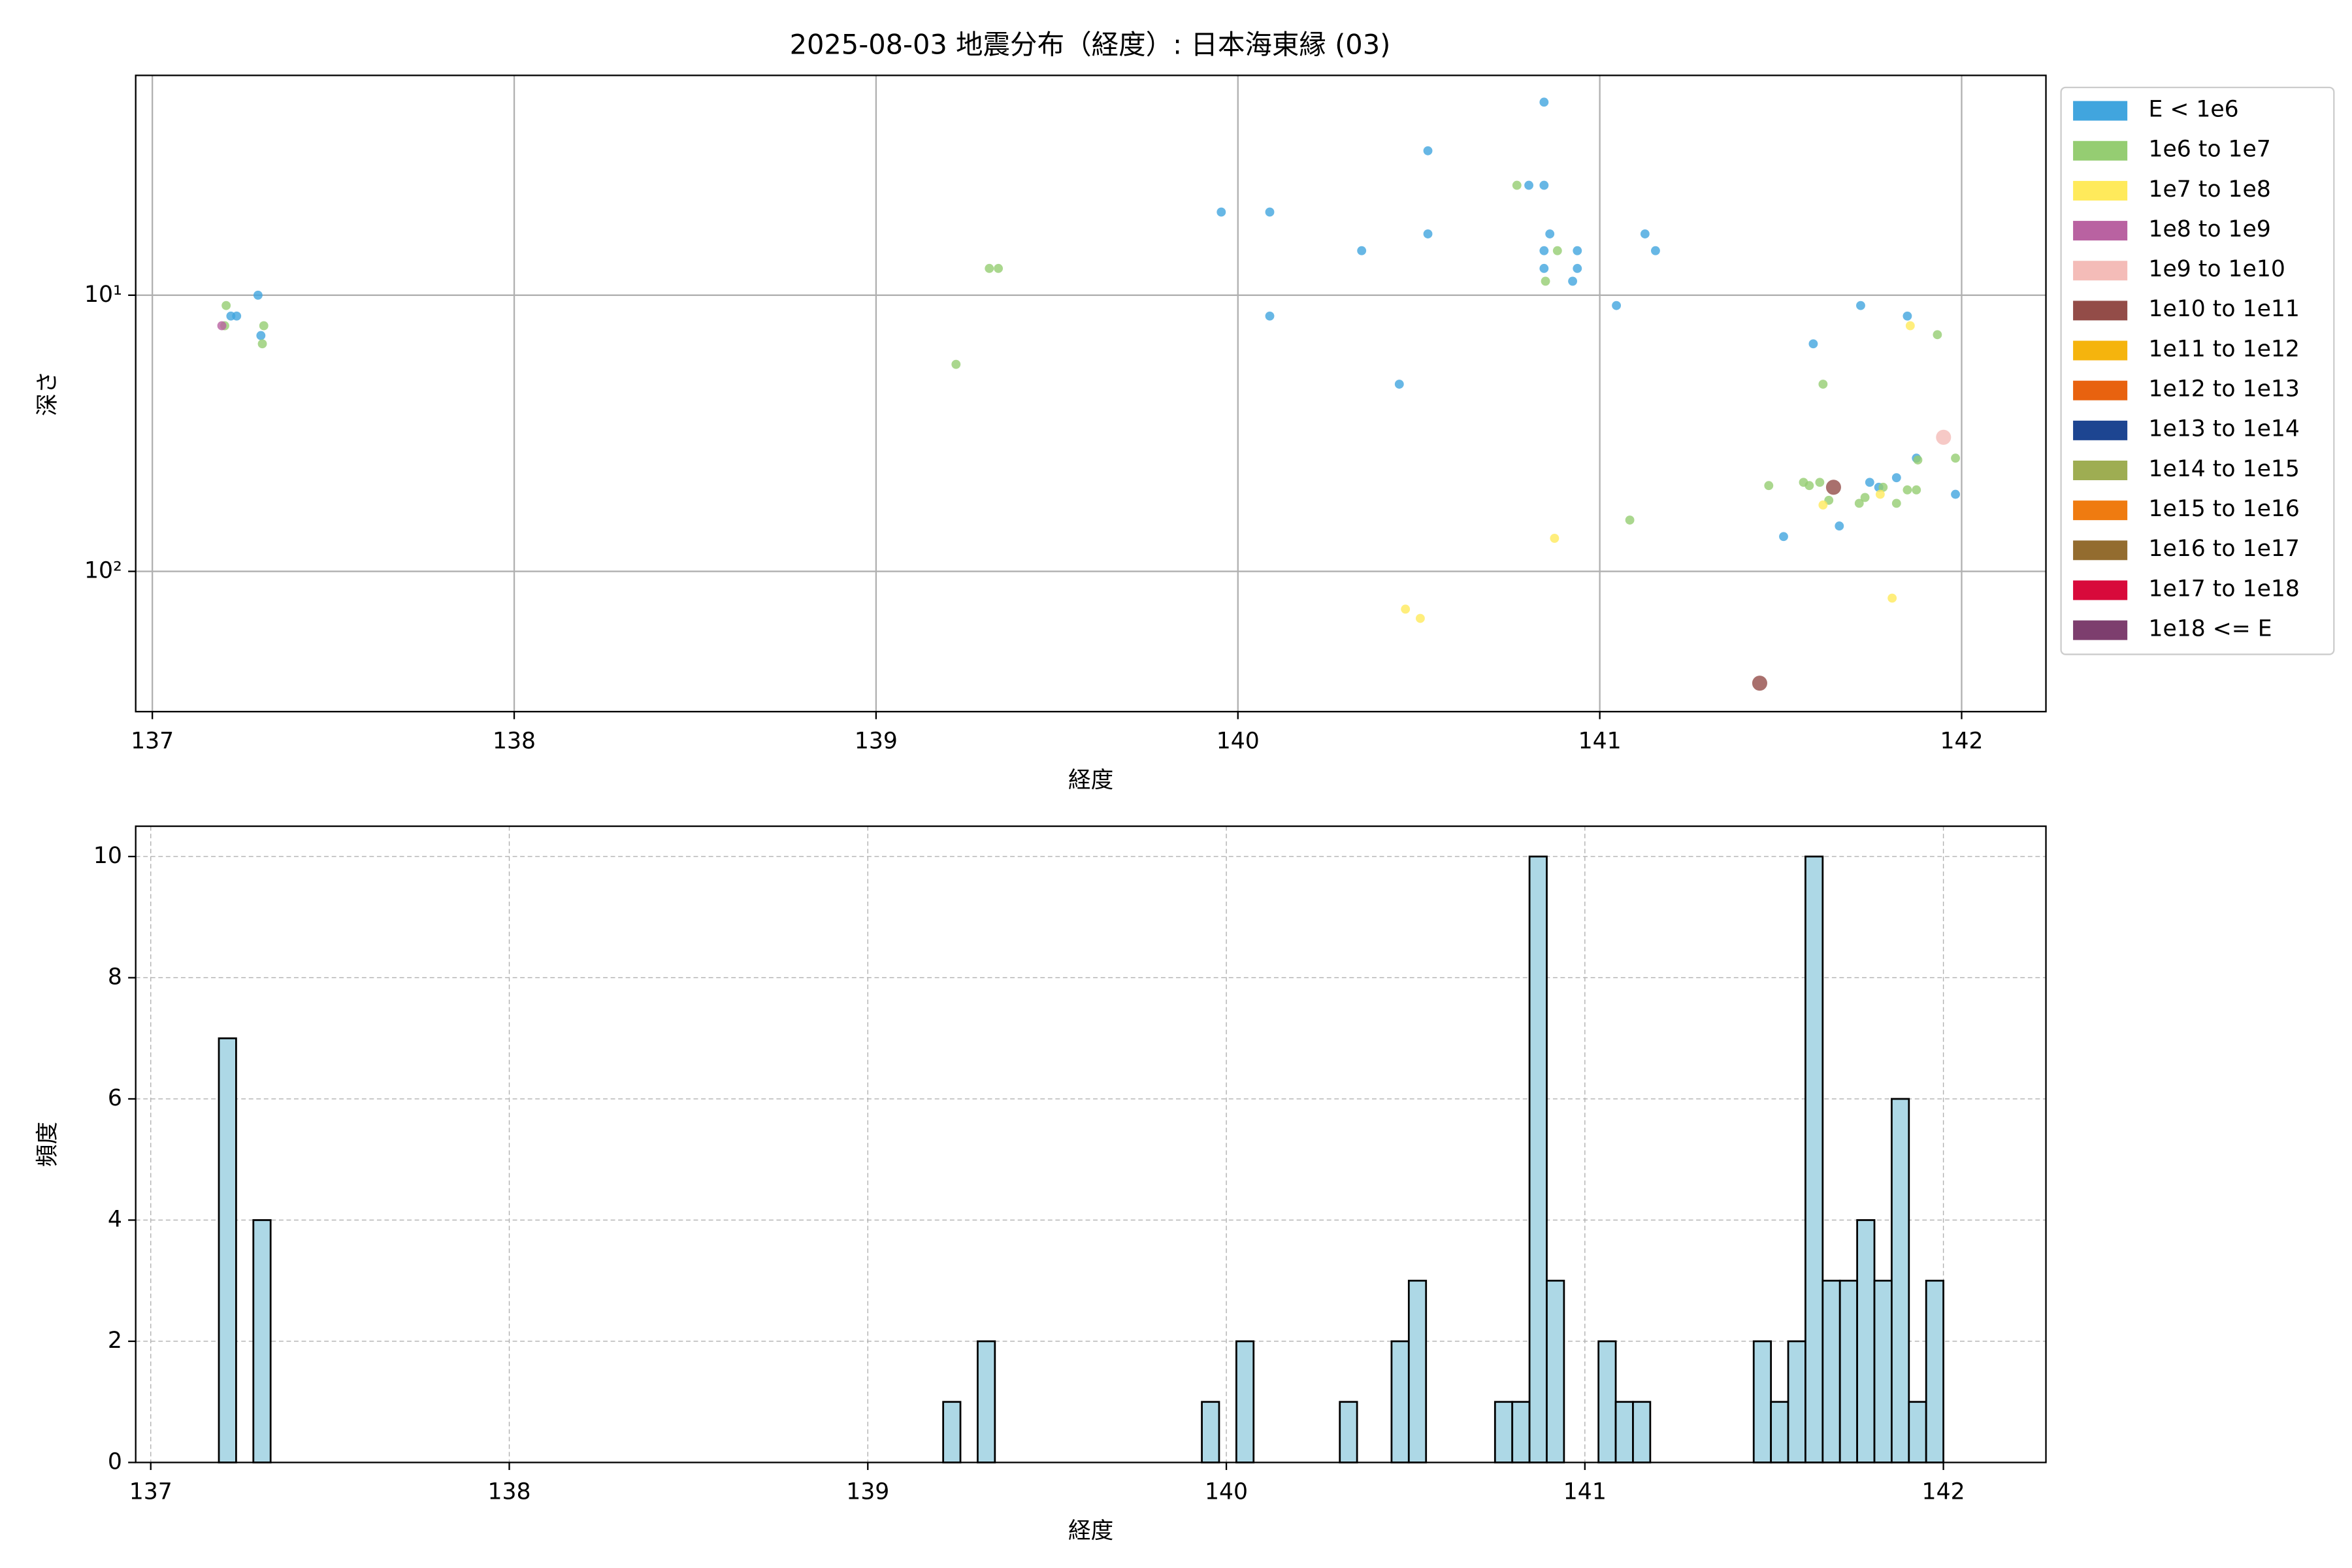  Describe the element at coordinates (2209, 150) in the screenshot. I see `legend-label: 1e6 to 1e7` at that location.